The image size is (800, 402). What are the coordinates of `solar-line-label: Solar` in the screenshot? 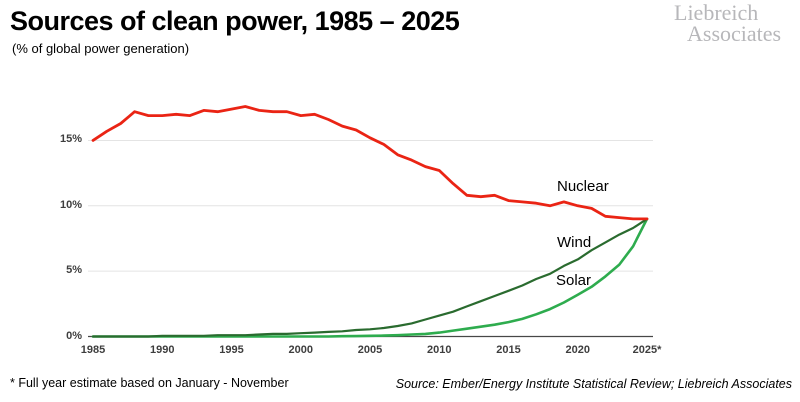 It's located at (574, 280).